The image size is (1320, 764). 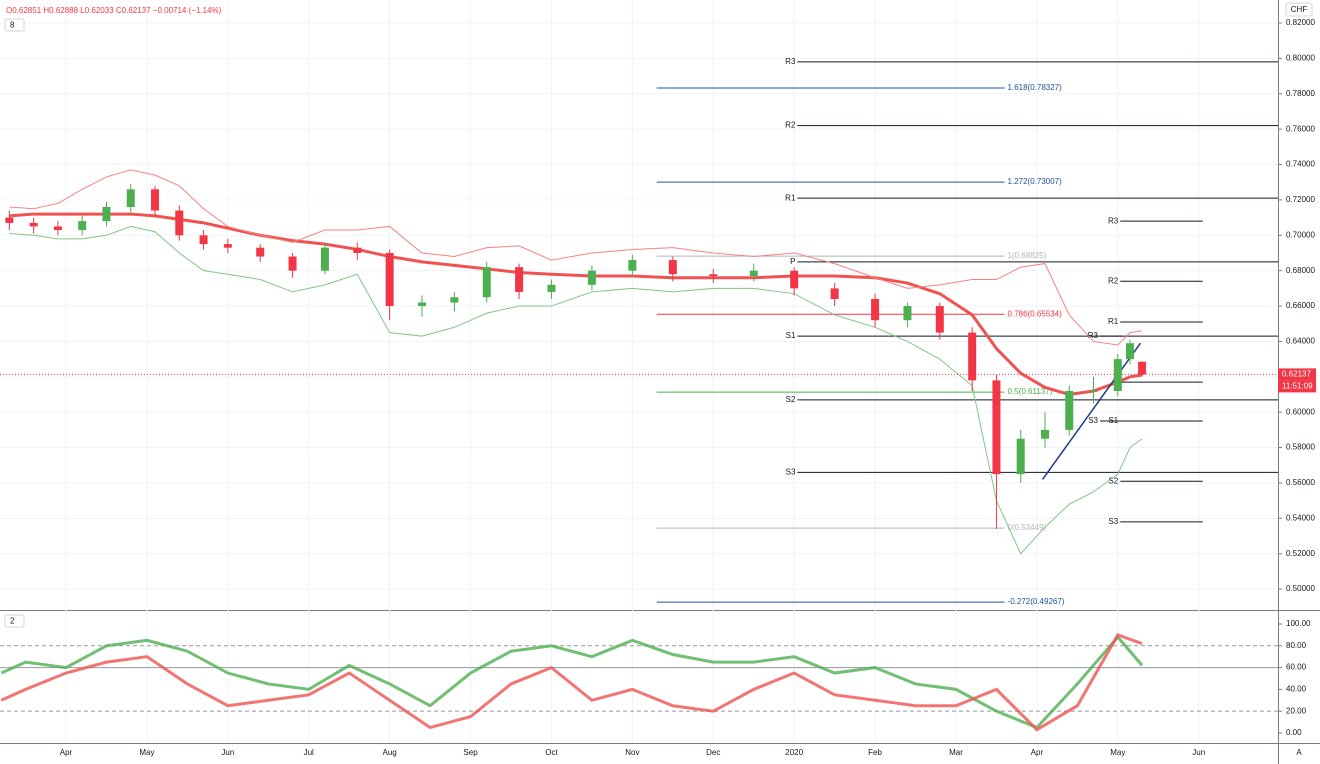 What do you see at coordinates (1298, 623) in the screenshot?
I see `y-tick-label: 100.00` at bounding box center [1298, 623].